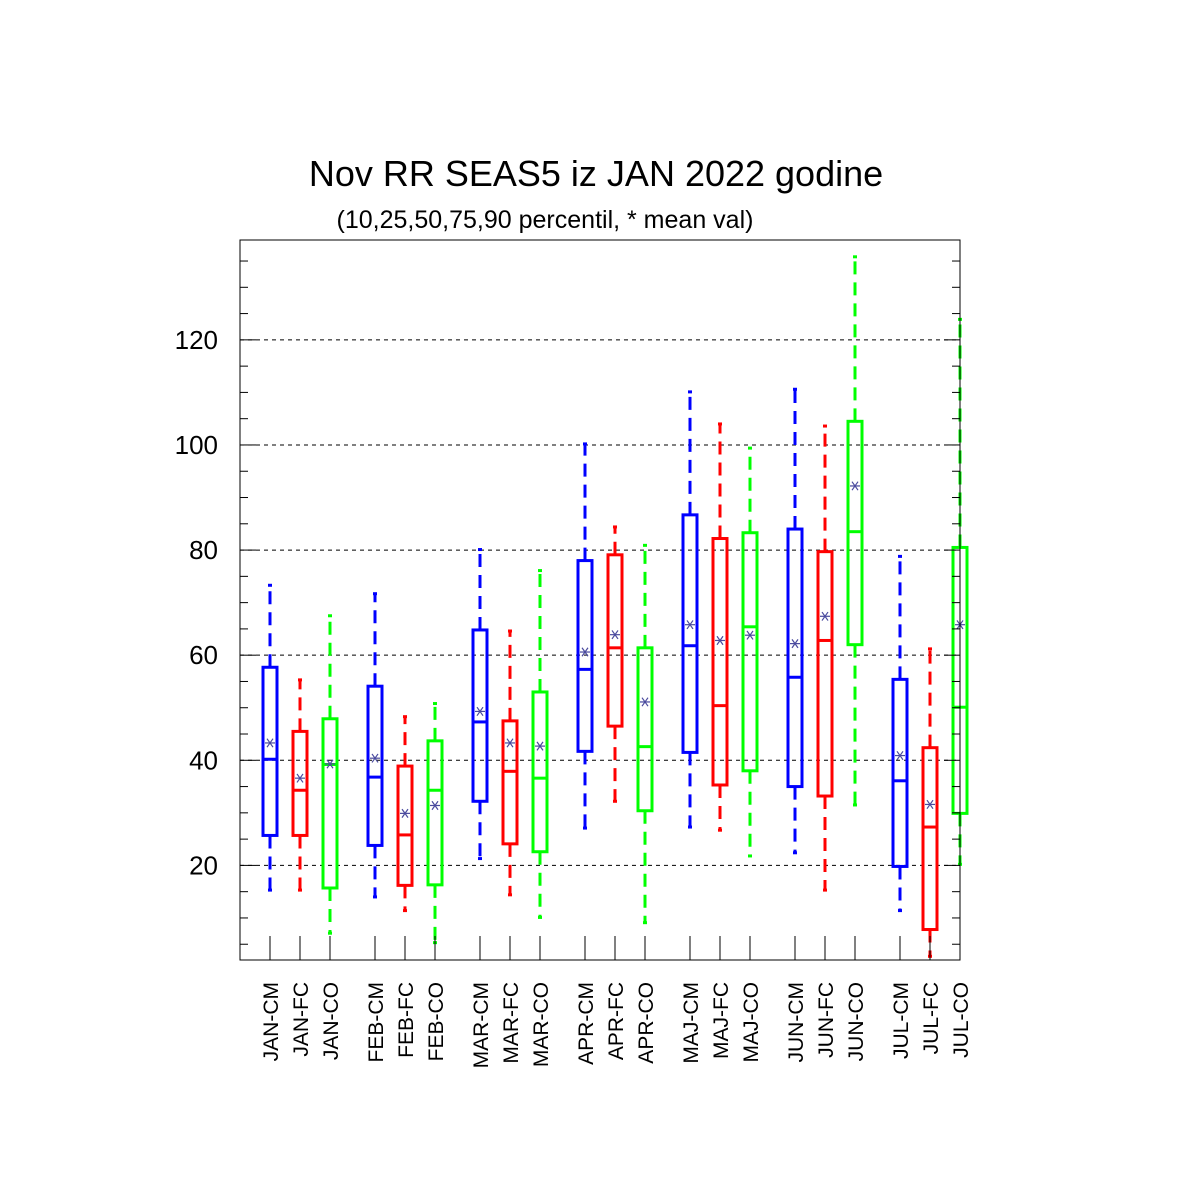 The height and width of the screenshot is (1200, 1200). I want to click on box-feb-co, so click(435, 823).